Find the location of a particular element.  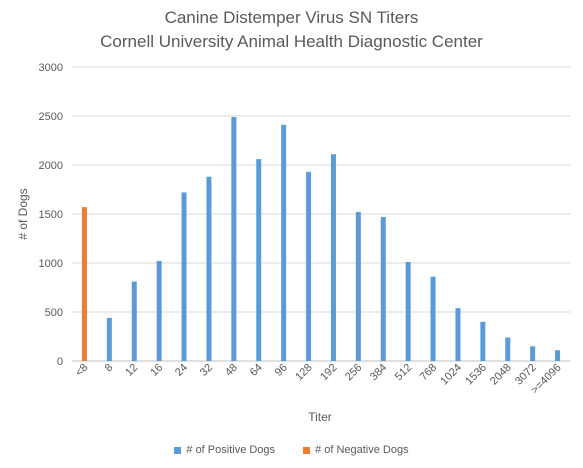

bar-negative is located at coordinates (84, 284).